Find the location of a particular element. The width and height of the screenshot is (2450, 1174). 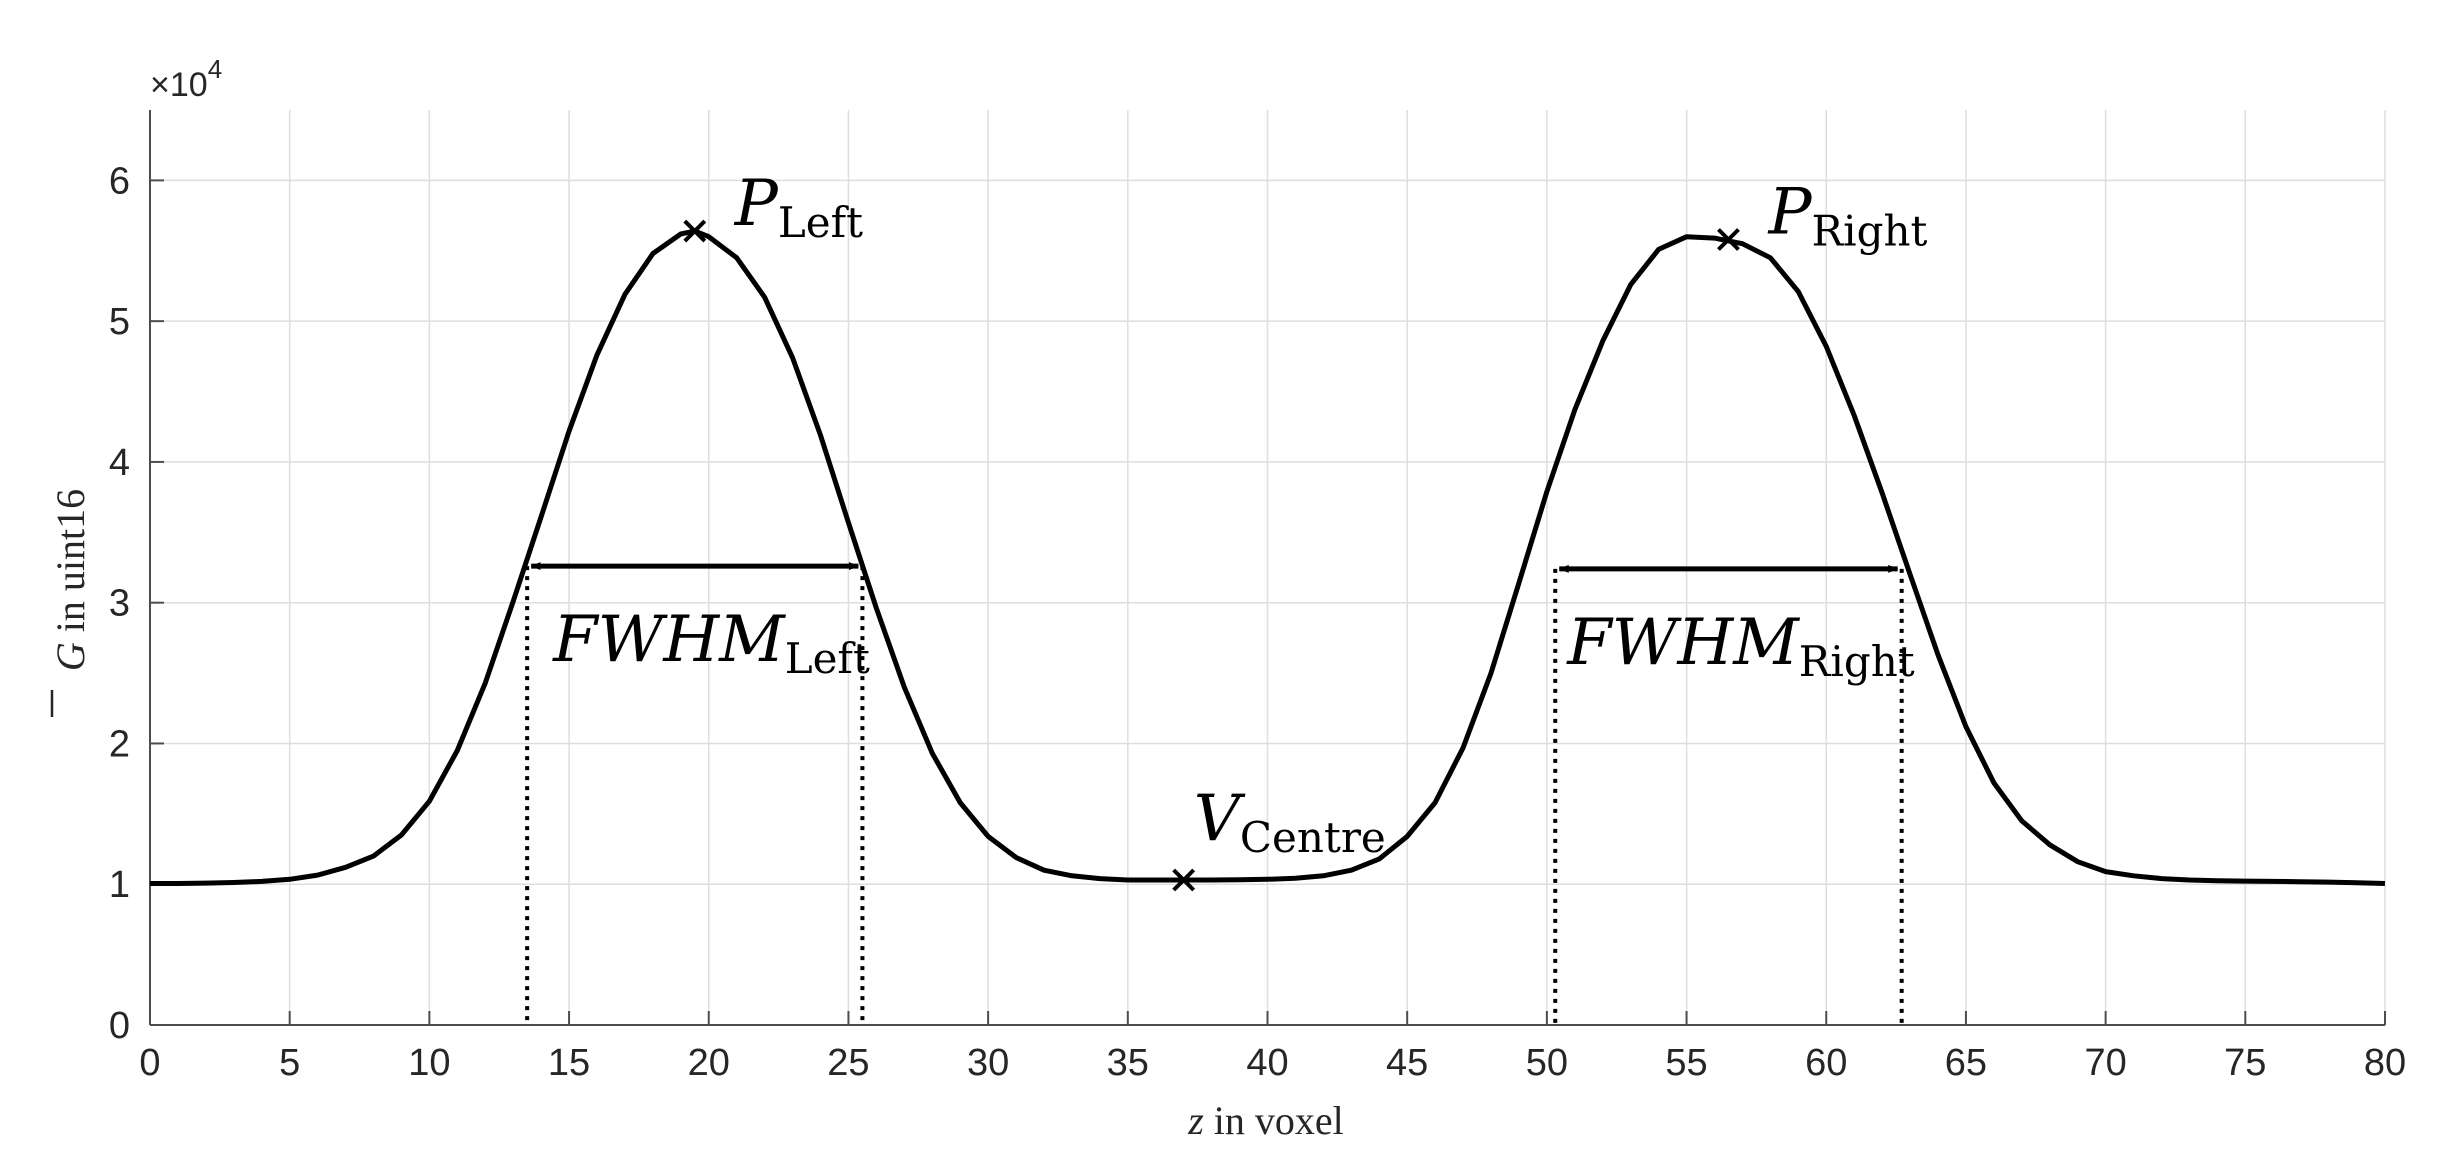

peak-left-marker is located at coordinates (695, 231).